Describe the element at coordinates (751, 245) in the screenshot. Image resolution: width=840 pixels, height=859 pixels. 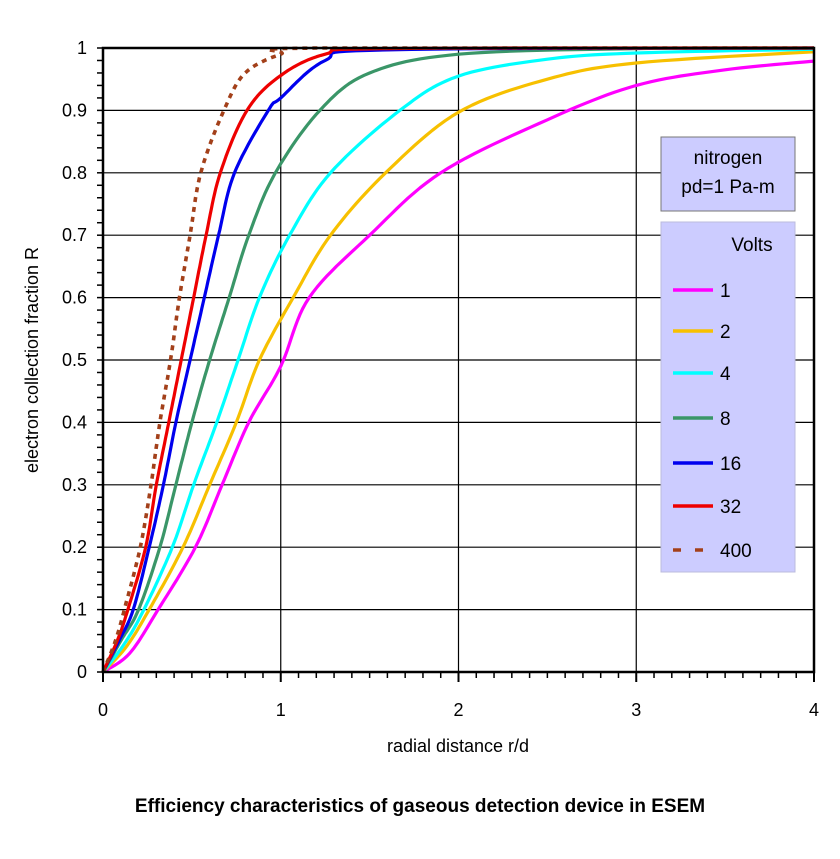
I see `legend-title: Volts` at that location.